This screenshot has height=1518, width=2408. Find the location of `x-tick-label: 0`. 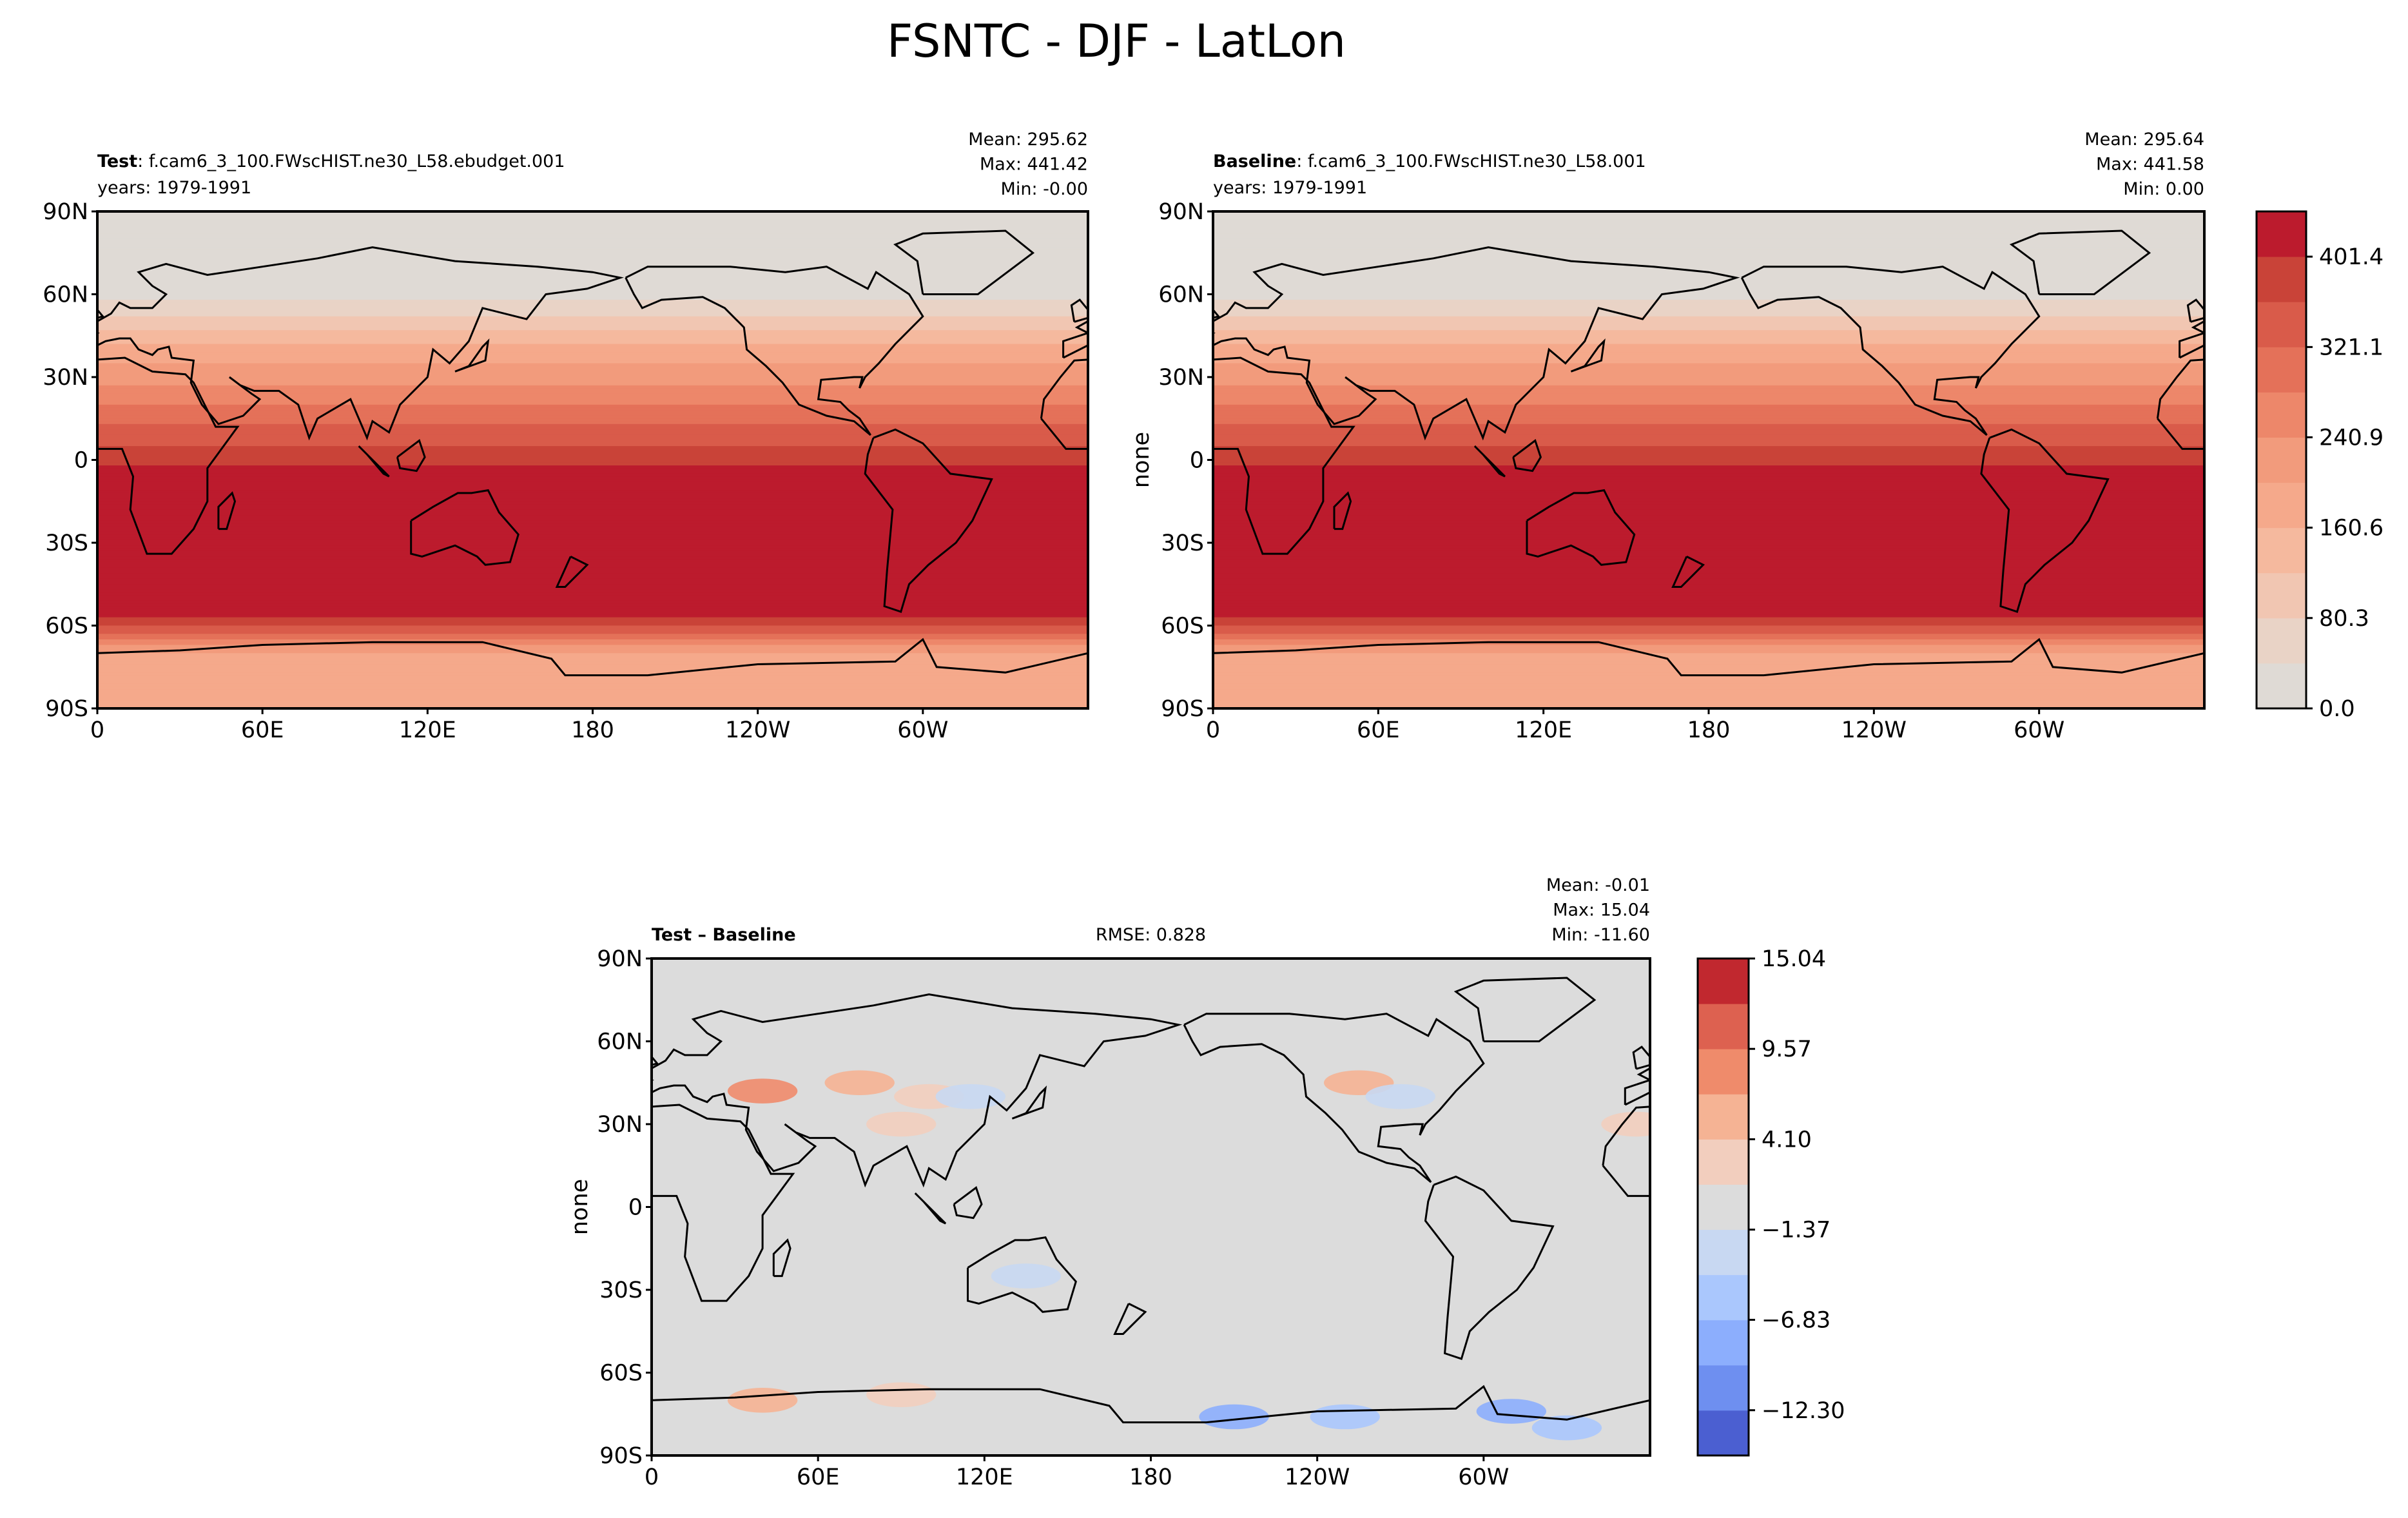

x-tick-label: 0 is located at coordinates (1213, 730).